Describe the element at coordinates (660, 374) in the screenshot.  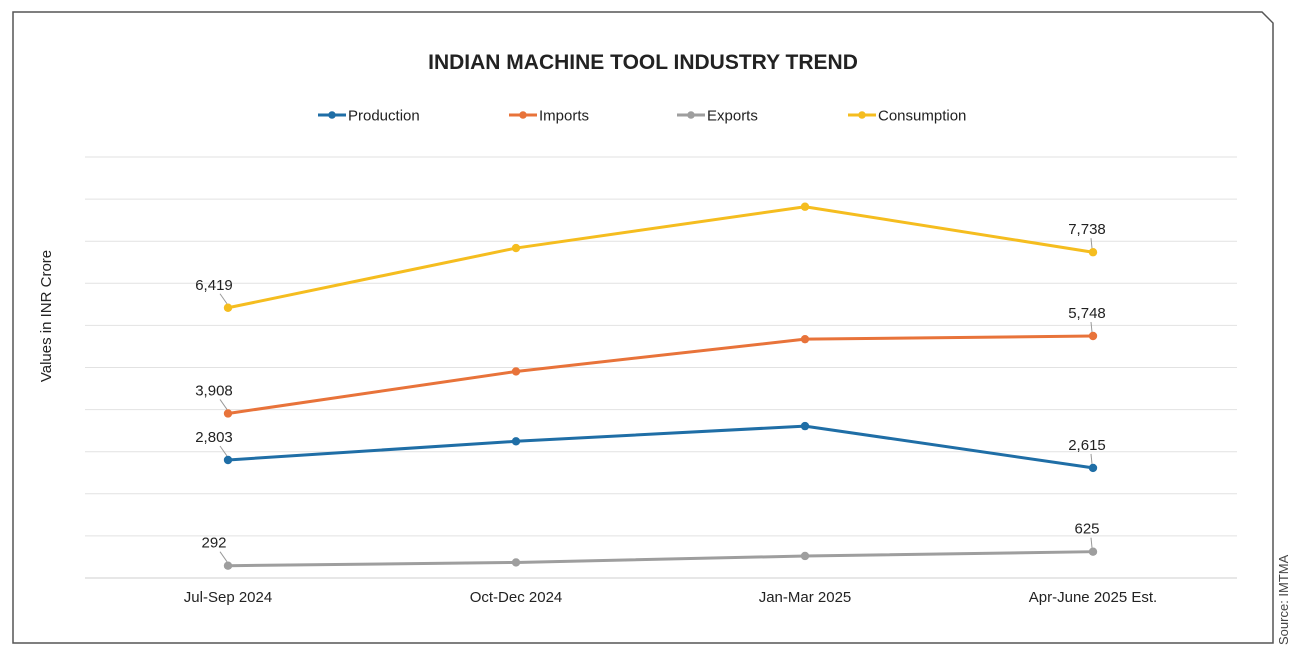
I see `series-line-imports` at that location.